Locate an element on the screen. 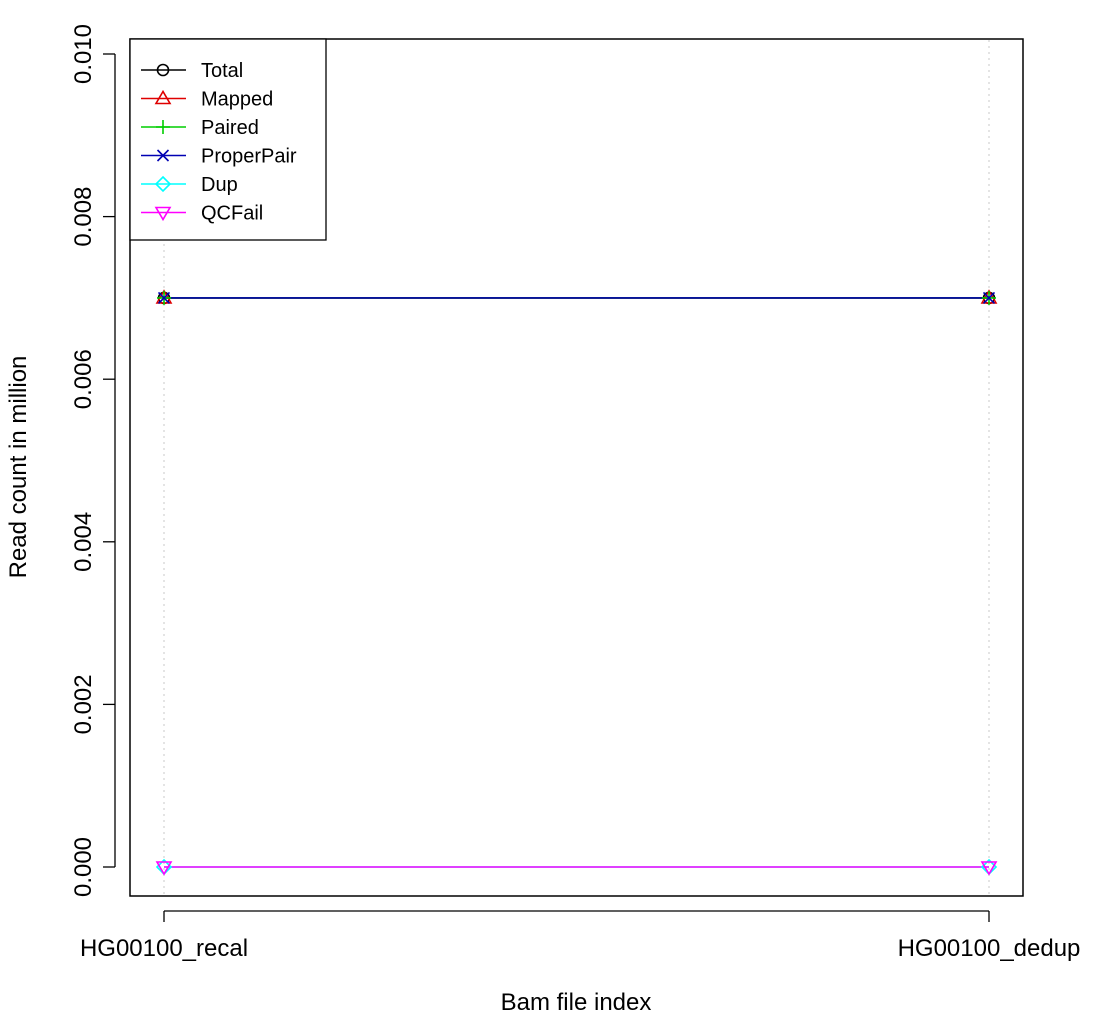 Image resolution: width=1115 pixels, height=1026 pixels. y-tick-label: 0.002 is located at coordinates (83, 704).